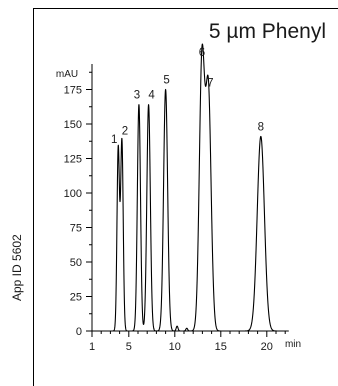 Image resolution: width=338 pixels, height=386 pixels. I want to click on app-id-label: App ID 5602, so click(17, 267).